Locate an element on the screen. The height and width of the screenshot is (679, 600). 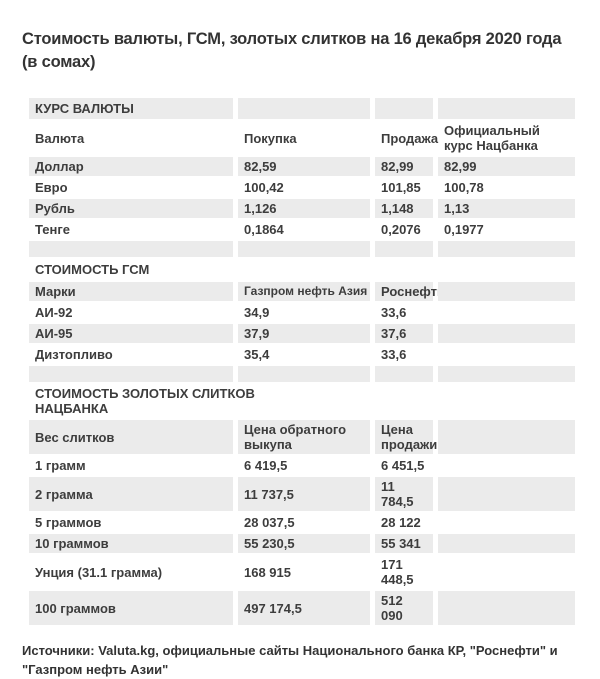
row-2g: 2 грамма 11 737,5 11 784,5 is located at coordinates (302, 494).